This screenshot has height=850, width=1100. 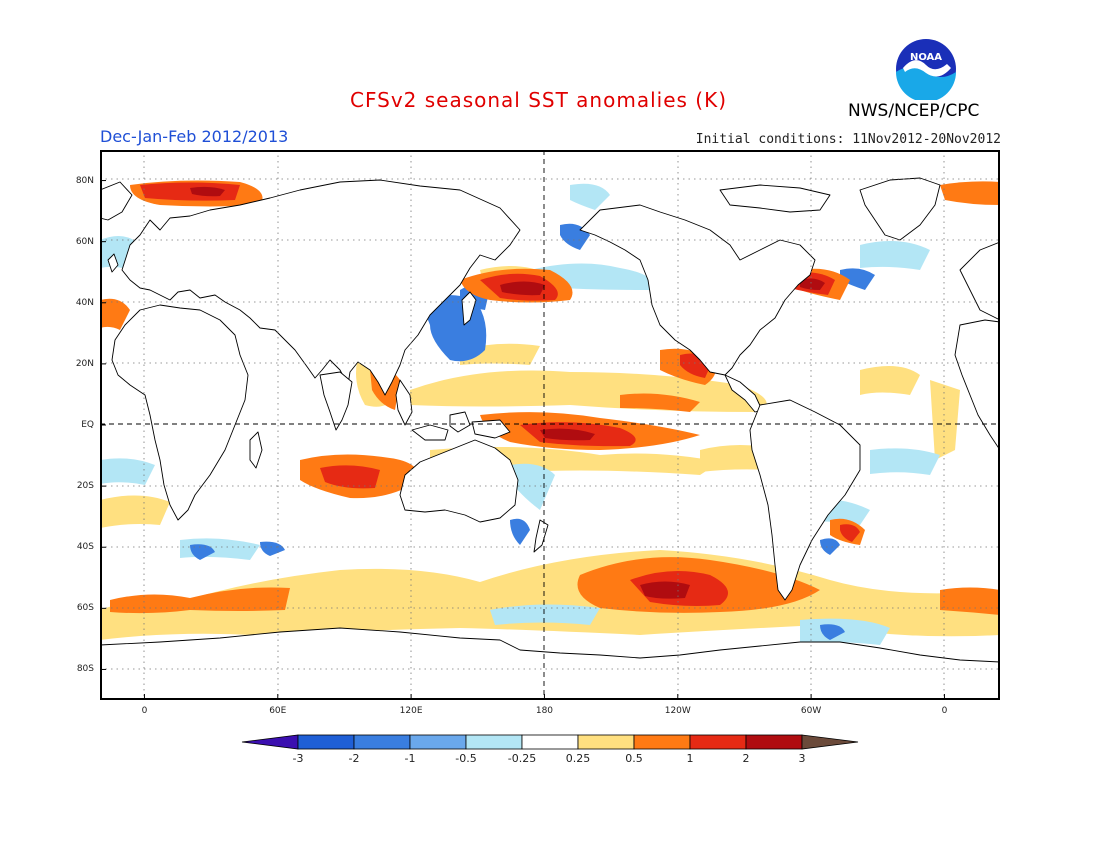 What do you see at coordinates (544, 711) in the screenshot?
I see `lon-label: 180` at bounding box center [544, 711].